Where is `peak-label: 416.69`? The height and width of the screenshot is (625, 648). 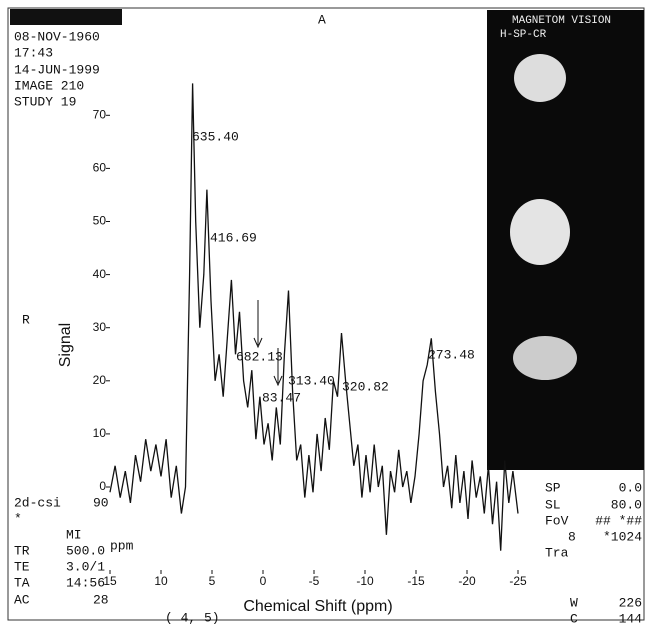
peak-label: 416.69 is located at coordinates (233, 237).